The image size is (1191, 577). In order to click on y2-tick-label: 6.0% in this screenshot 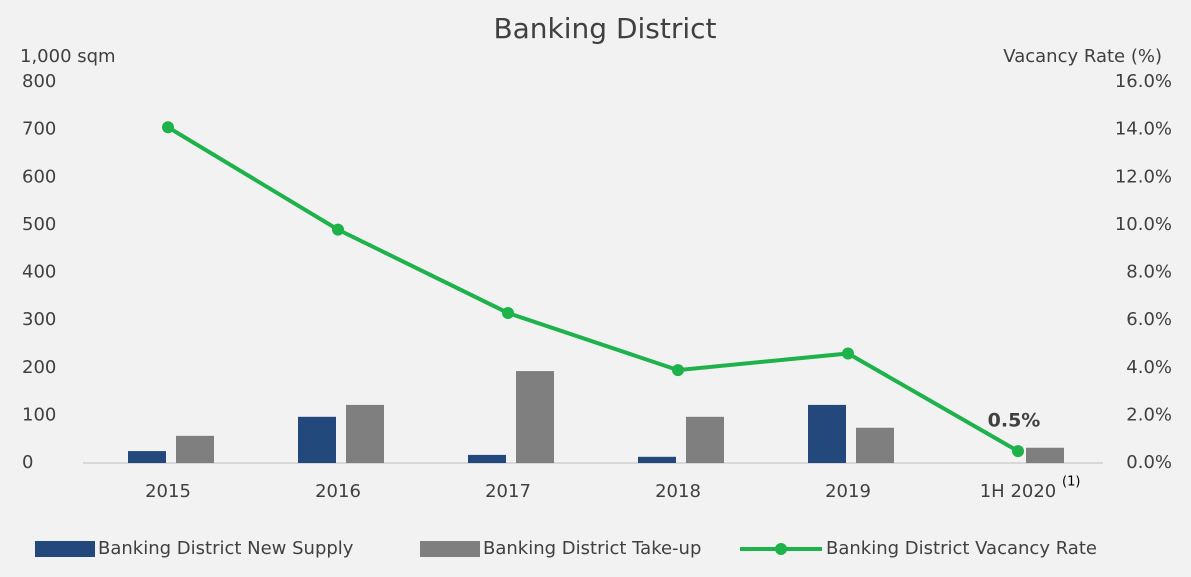, I will do `click(1149, 319)`.